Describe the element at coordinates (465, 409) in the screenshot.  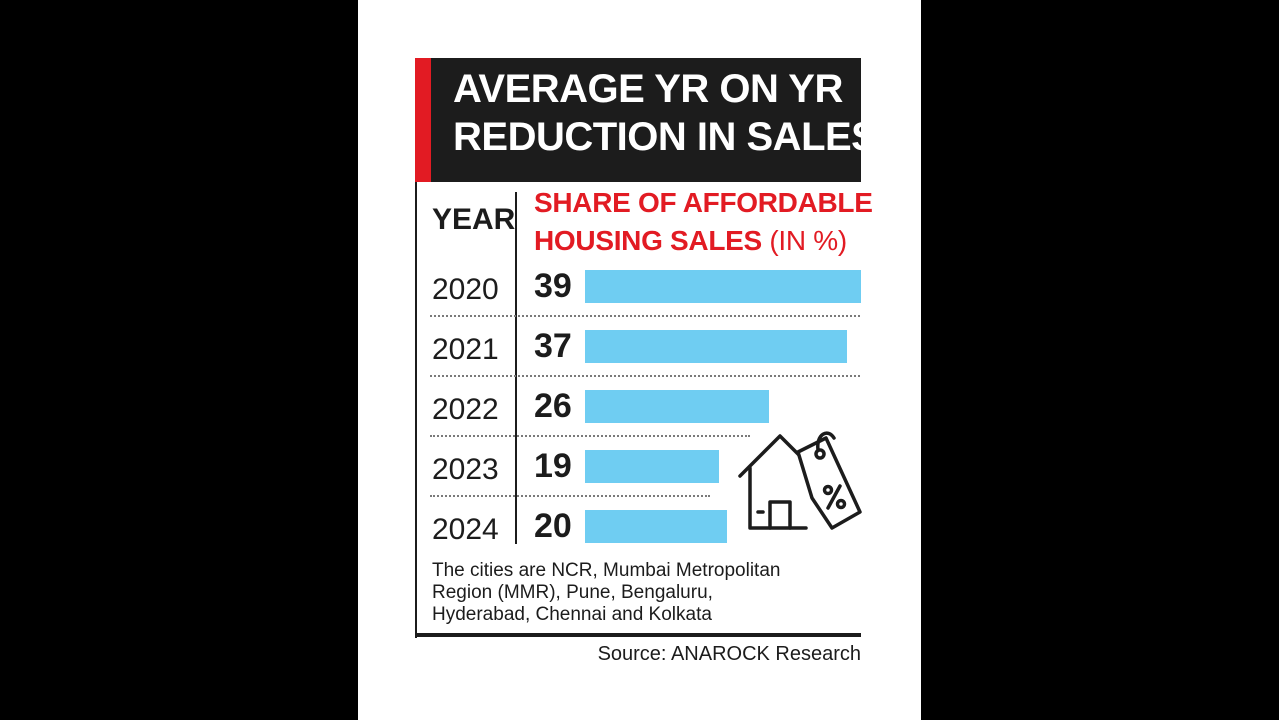
I see `year-label-2022: 2022` at that location.